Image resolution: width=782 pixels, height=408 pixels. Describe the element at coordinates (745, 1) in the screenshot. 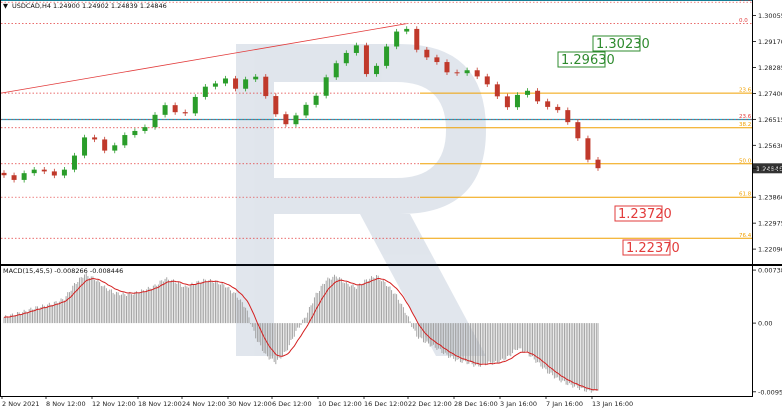

I see `red-fib-label-0: 38.2` at that location.